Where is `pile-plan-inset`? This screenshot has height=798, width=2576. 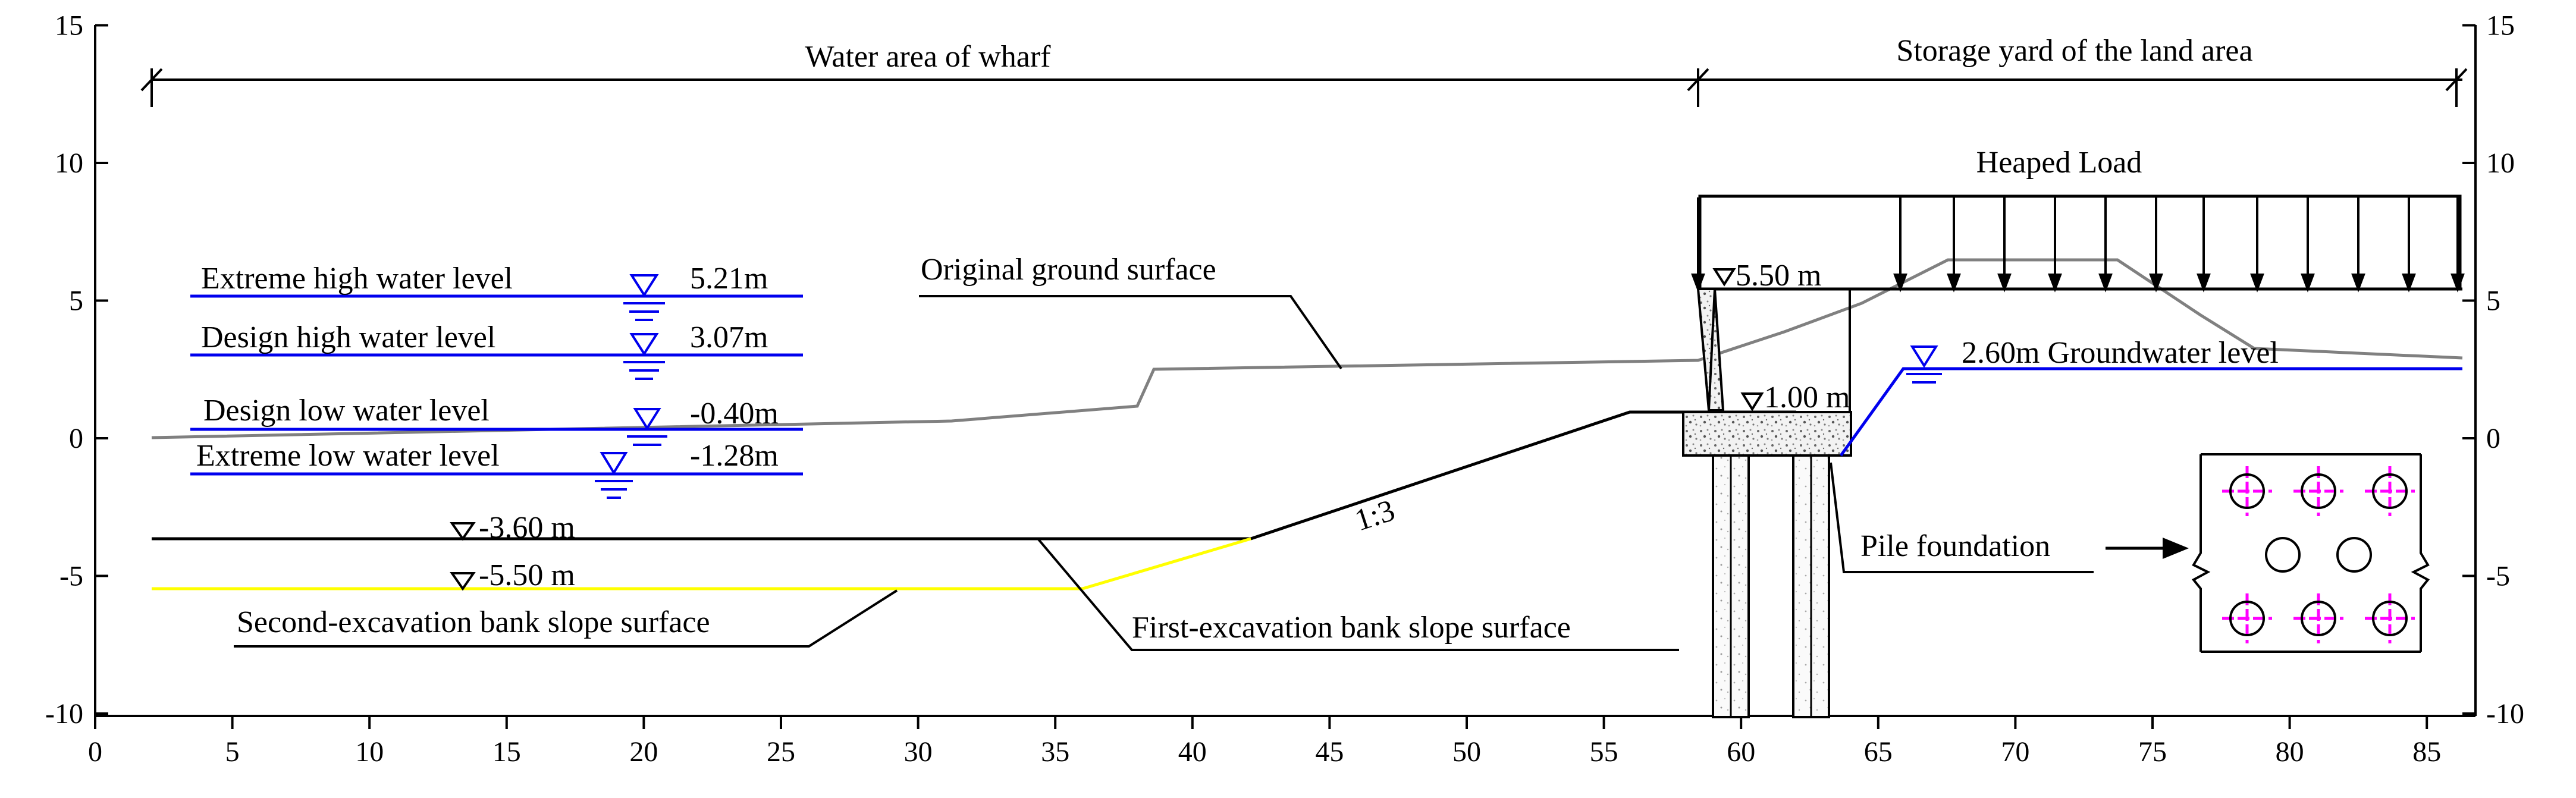 pile-plan-inset is located at coordinates (2310, 553).